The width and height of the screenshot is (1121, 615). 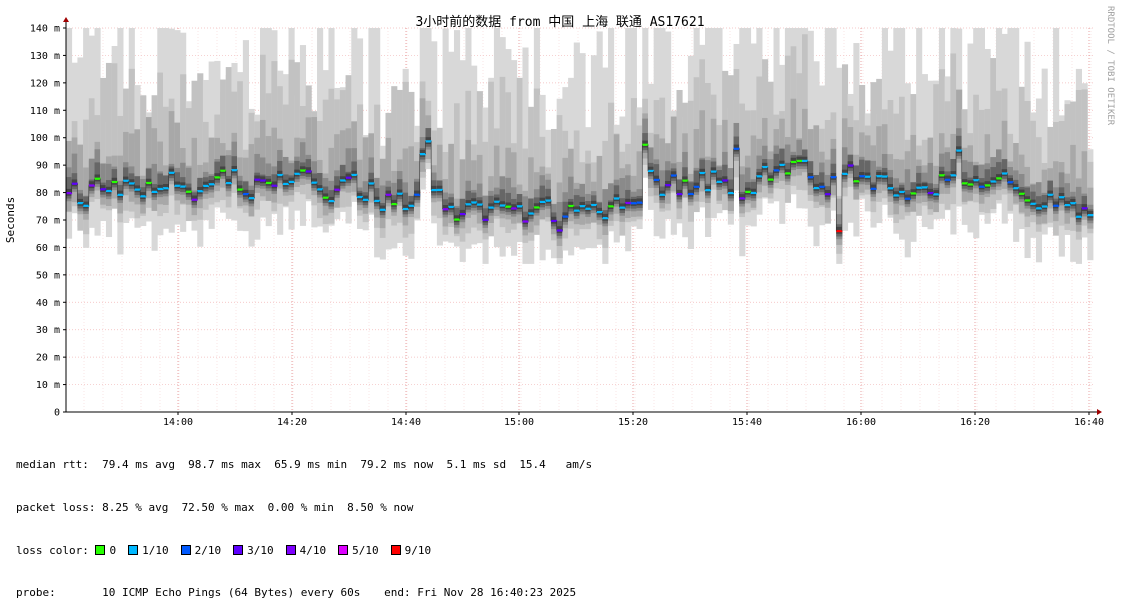 I want to click on x-tick-label: 16:20, so click(x=975, y=422).